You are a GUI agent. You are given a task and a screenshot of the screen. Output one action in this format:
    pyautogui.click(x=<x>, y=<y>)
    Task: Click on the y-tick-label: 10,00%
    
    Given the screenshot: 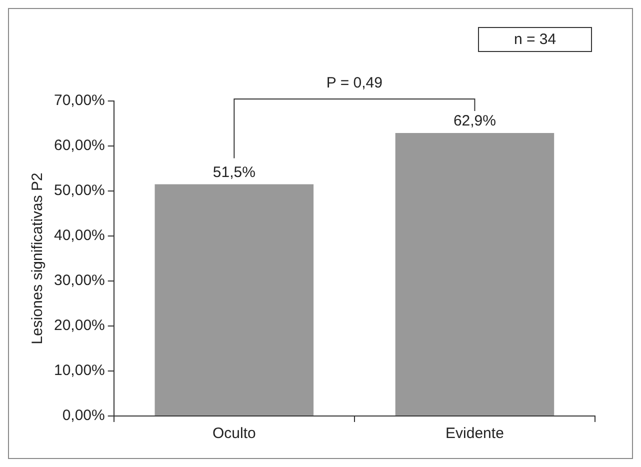 What is the action you would take?
    pyautogui.click(x=79, y=371)
    